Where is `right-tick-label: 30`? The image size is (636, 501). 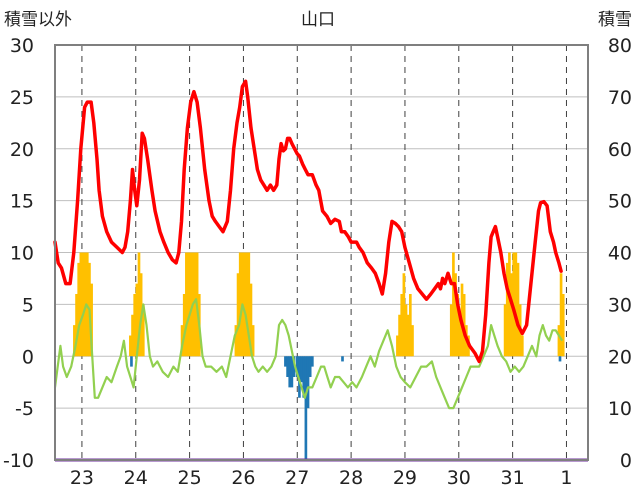 right-tick-label: 30 is located at coordinates (620, 305).